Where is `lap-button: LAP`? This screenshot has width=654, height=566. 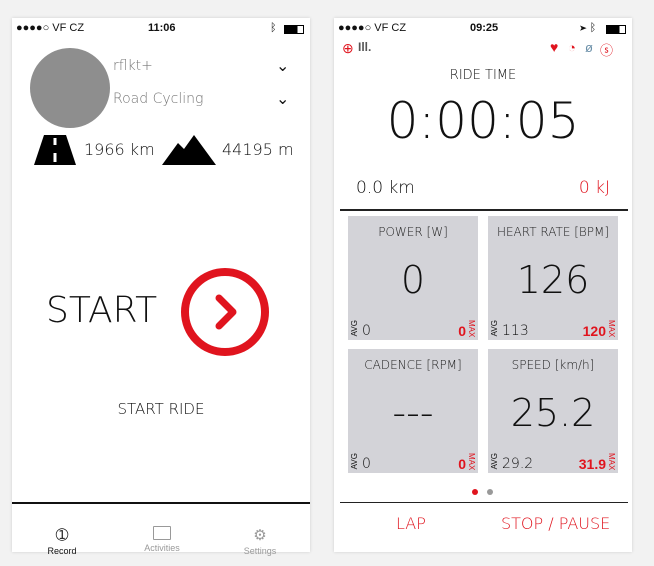 lap-button: LAP is located at coordinates (411, 523).